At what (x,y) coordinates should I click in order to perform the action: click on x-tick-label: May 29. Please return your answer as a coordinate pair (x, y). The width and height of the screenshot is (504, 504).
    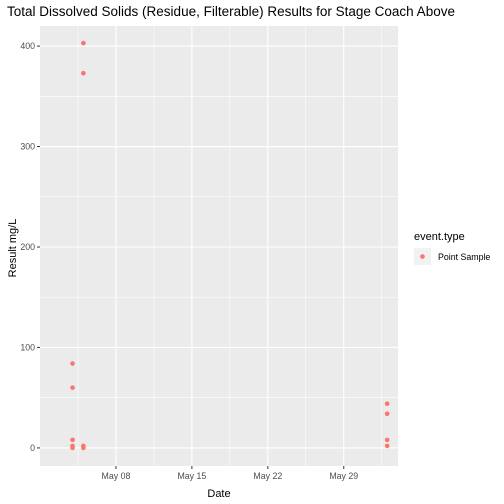
    Looking at the image, I should click on (343, 476).